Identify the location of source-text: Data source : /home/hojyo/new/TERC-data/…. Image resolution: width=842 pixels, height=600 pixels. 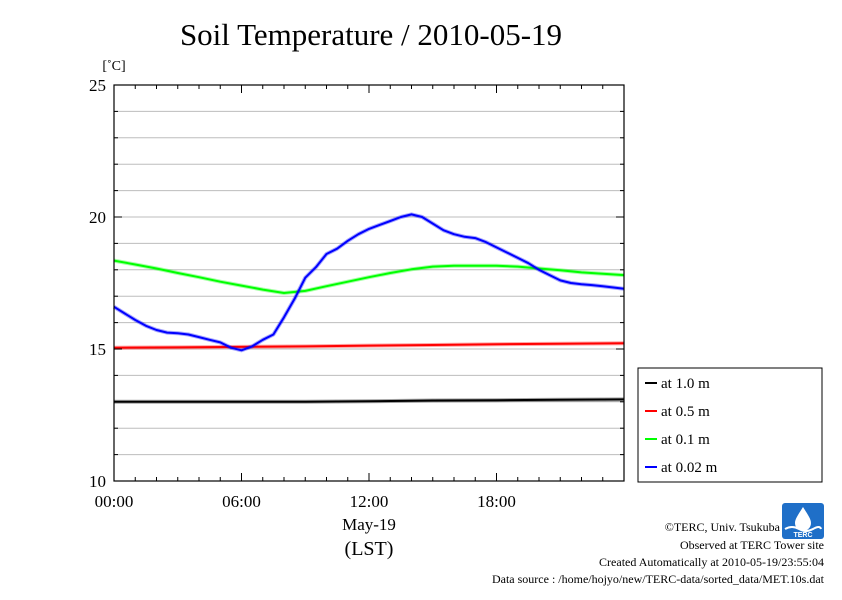
(658, 579).